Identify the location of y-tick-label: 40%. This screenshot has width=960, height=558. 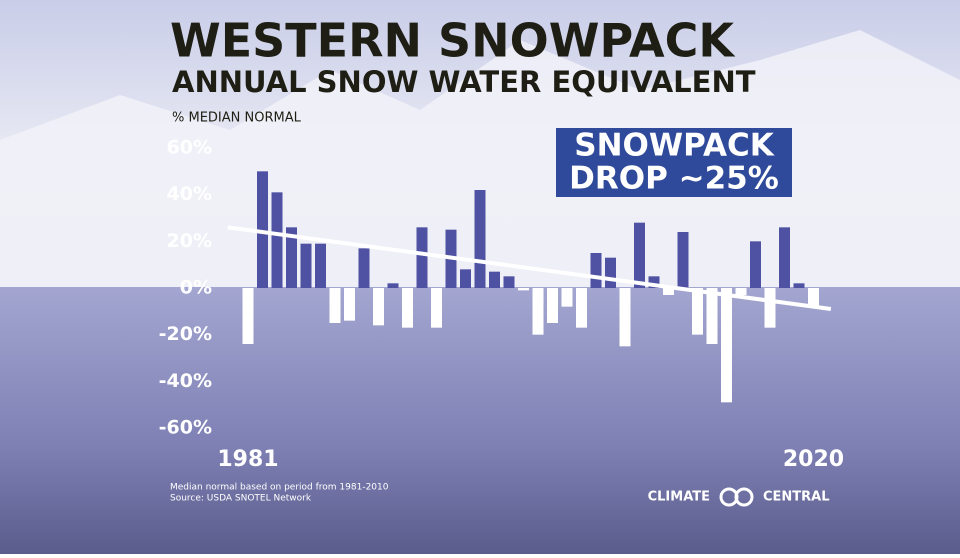
(189, 194).